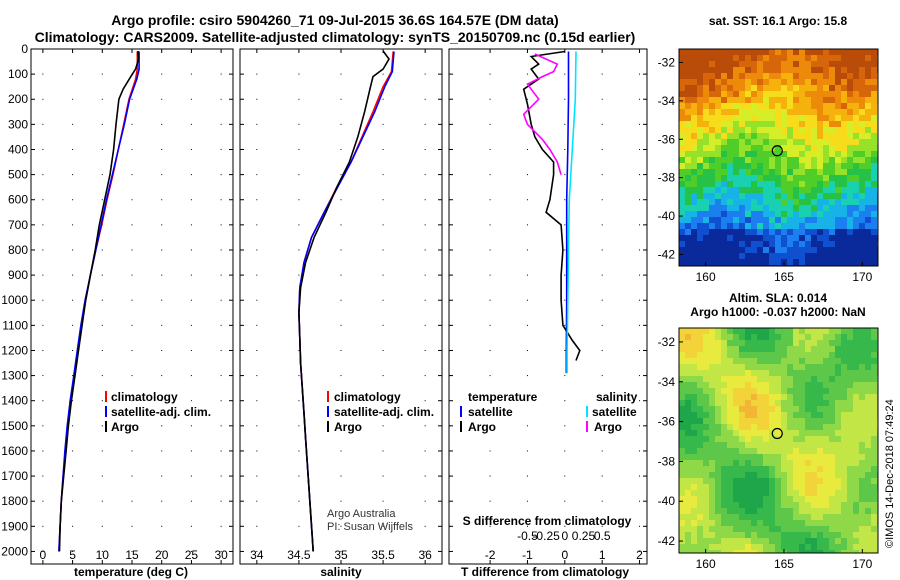 Image resolution: width=900 pixels, height=580 pixels. What do you see at coordinates (778, 298) in the screenshot?
I see `sla-map-title-line1: Altim. SLA: 0.014` at bounding box center [778, 298].